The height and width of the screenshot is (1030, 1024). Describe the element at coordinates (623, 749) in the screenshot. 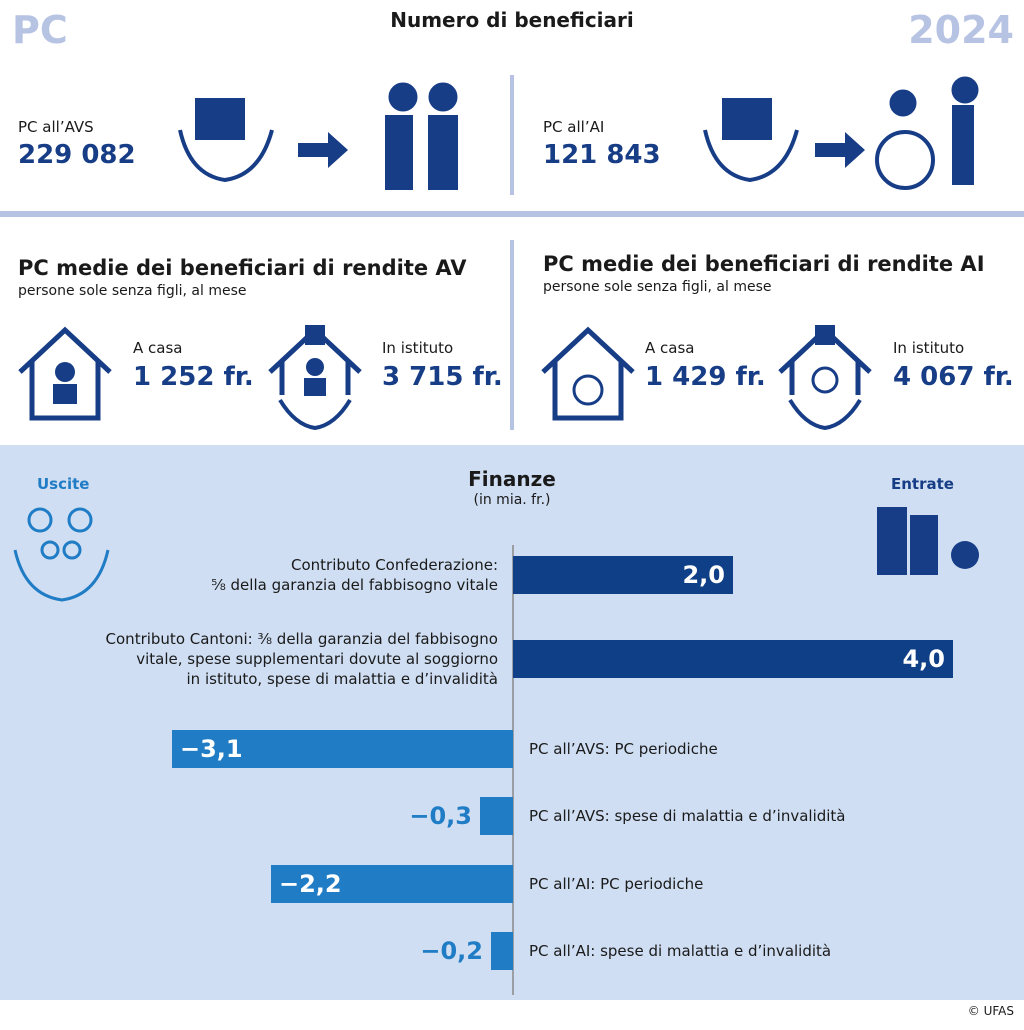

I see `category-label: PC all’AVS: PC periodiche` at that location.